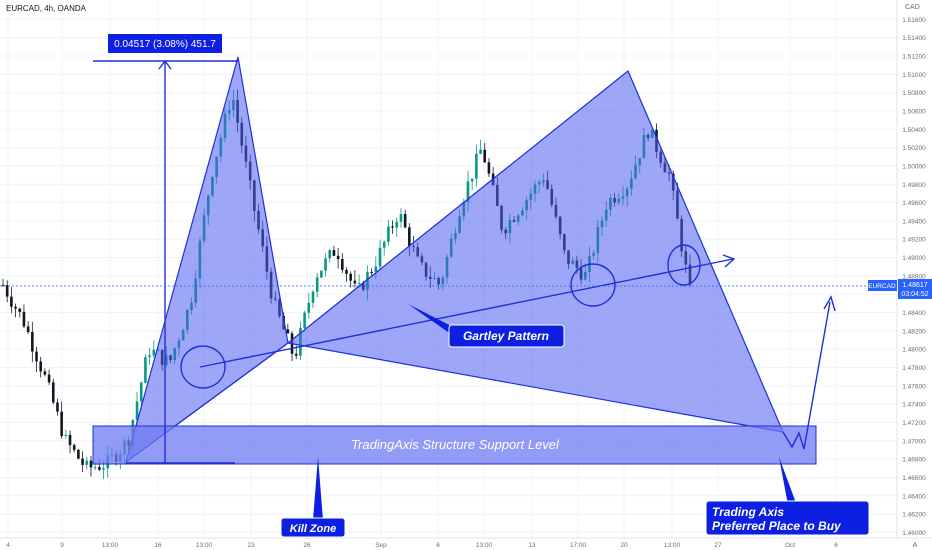  Describe the element at coordinates (748, 512) in the screenshot. I see `buy-label-line1: Trading Axis` at that location.